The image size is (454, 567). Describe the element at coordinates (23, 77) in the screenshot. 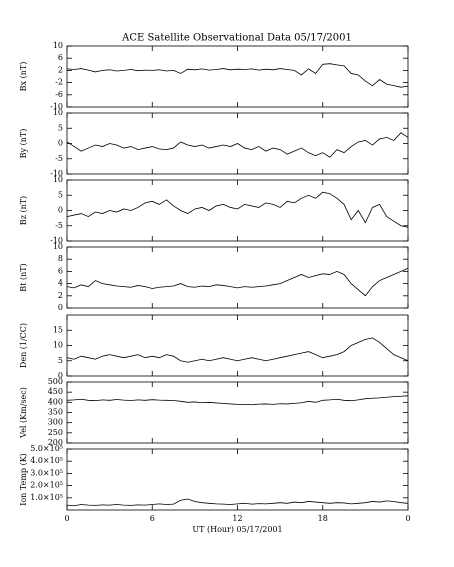

I see `y-axis-label: Bx (nT)` at that location.